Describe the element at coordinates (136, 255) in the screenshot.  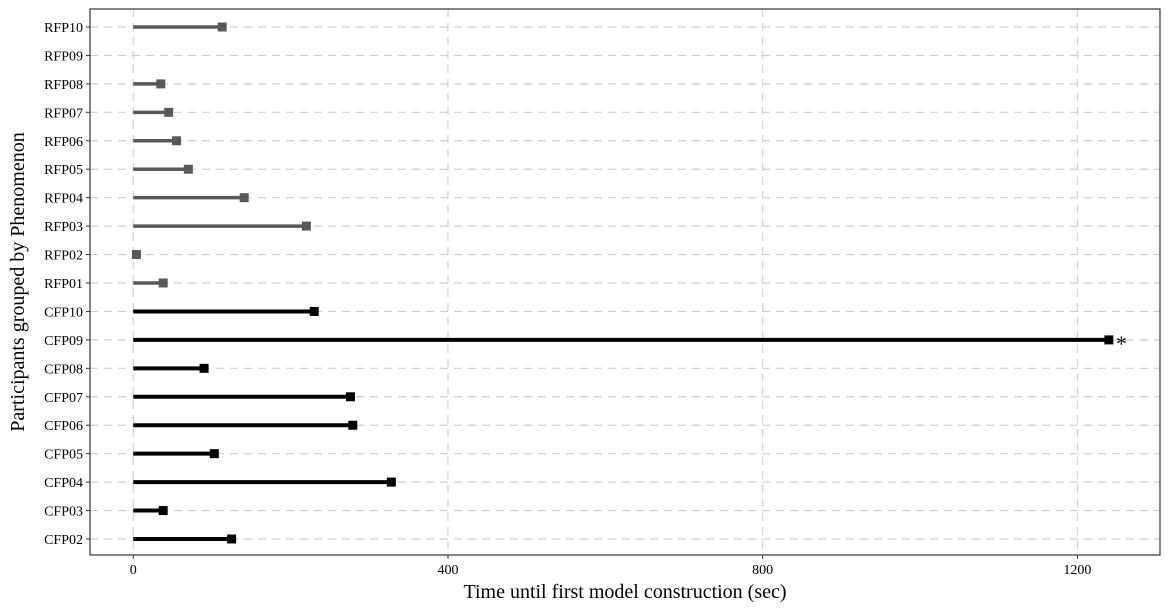
I see `point-marker-RFP02` at that location.